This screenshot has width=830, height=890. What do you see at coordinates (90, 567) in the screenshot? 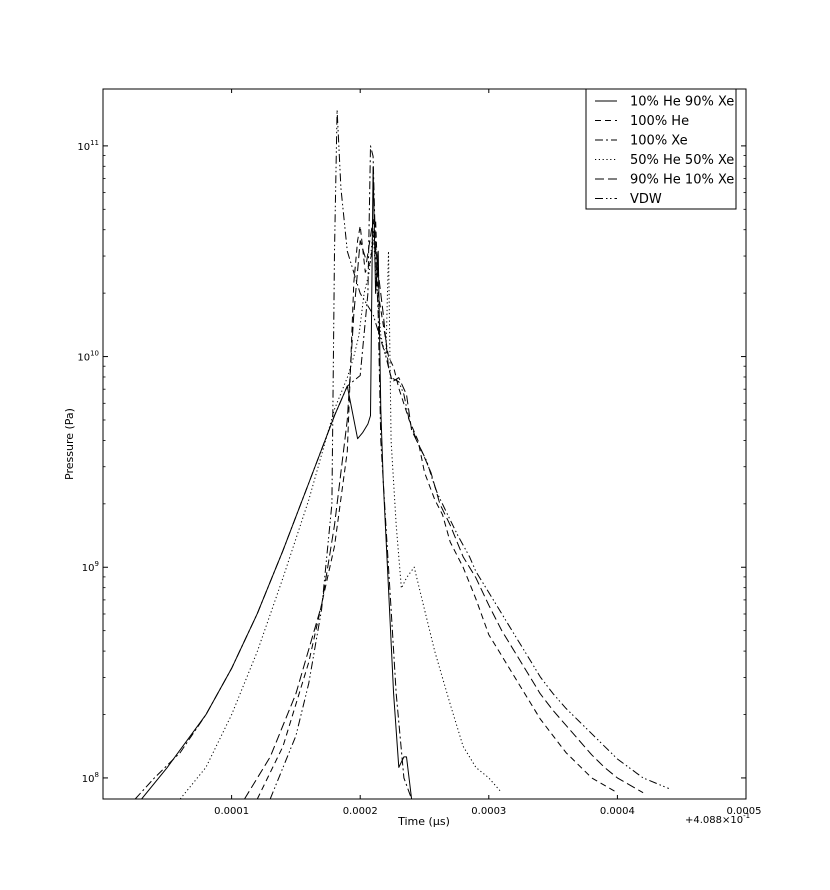
I see `y-tick-label: 10⁹` at bounding box center [90, 567].